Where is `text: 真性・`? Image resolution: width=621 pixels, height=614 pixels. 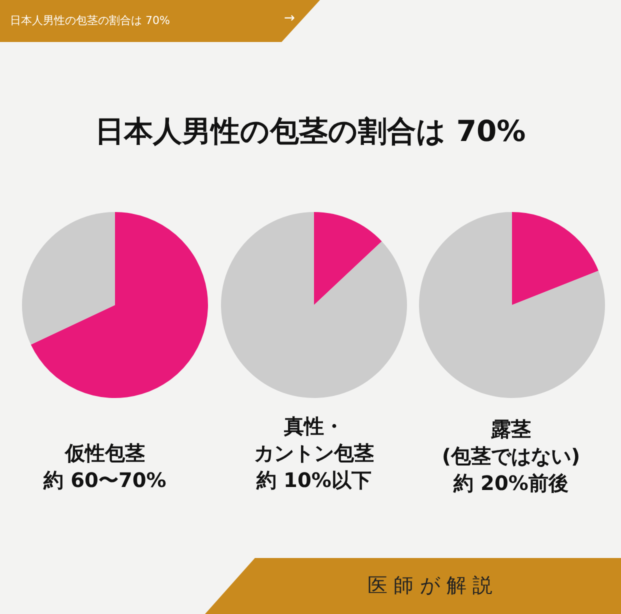 text: 真性・ is located at coordinates (314, 426).